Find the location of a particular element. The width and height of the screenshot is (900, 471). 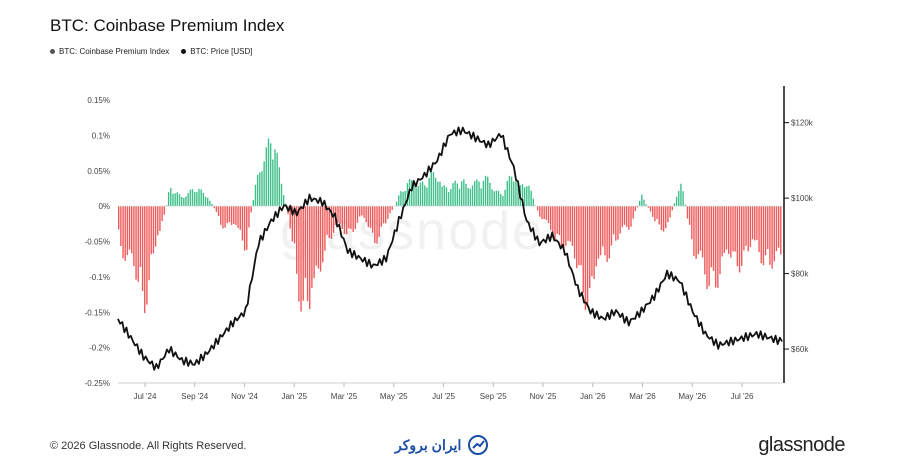

y-right-tick-label: $100k is located at coordinates (802, 198).